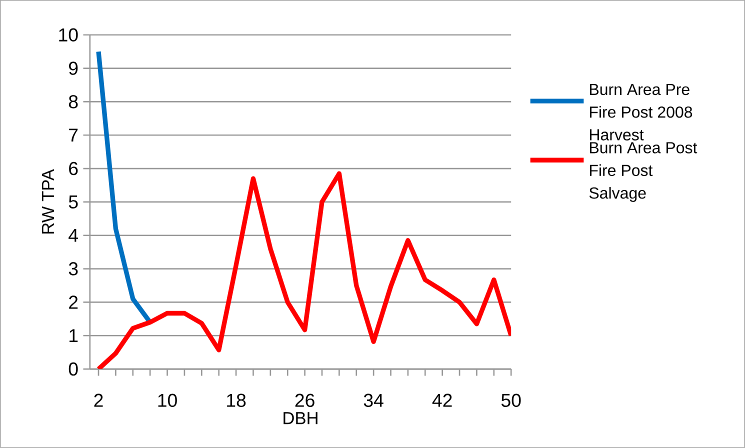 Image resolution: width=745 pixels, height=448 pixels. I want to click on y-tick-label: 2, so click(73, 302).